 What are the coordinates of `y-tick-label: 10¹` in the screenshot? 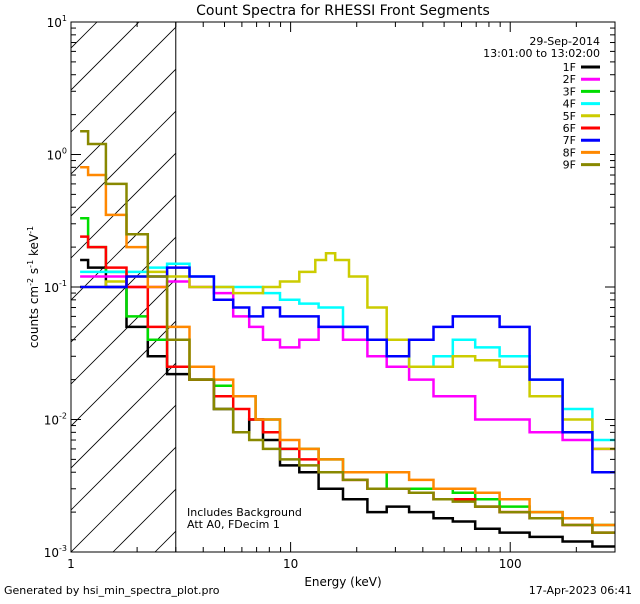 It's located at (57, 22).